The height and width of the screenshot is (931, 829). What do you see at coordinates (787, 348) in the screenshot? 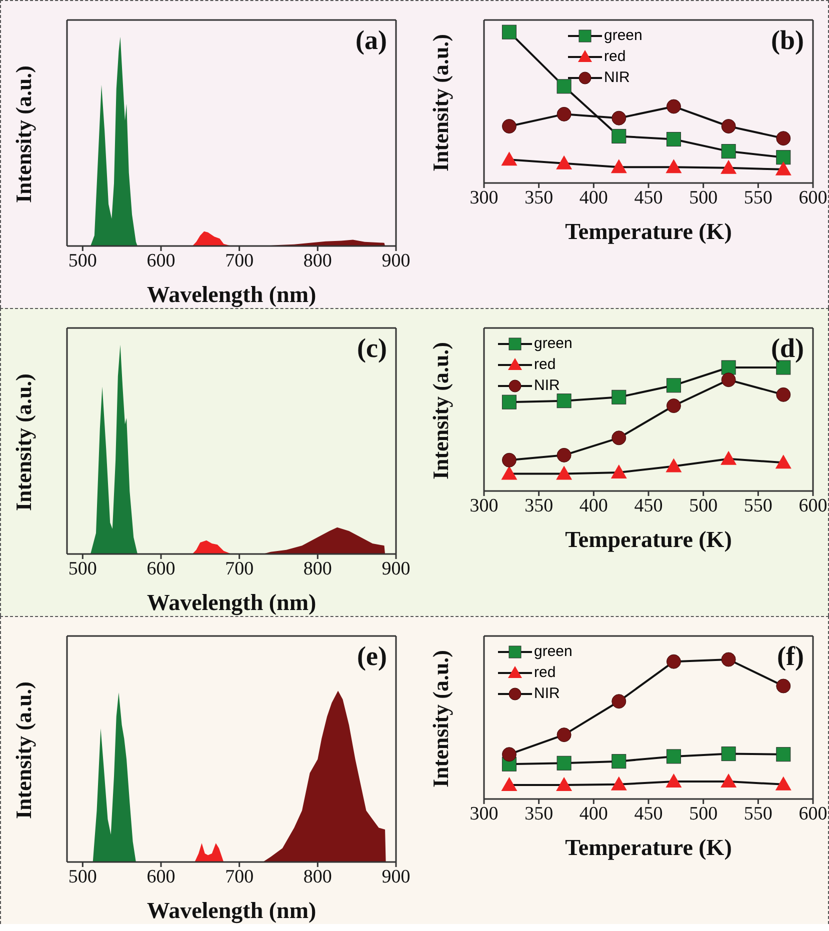
I see `text: (d)` at bounding box center [787, 348].